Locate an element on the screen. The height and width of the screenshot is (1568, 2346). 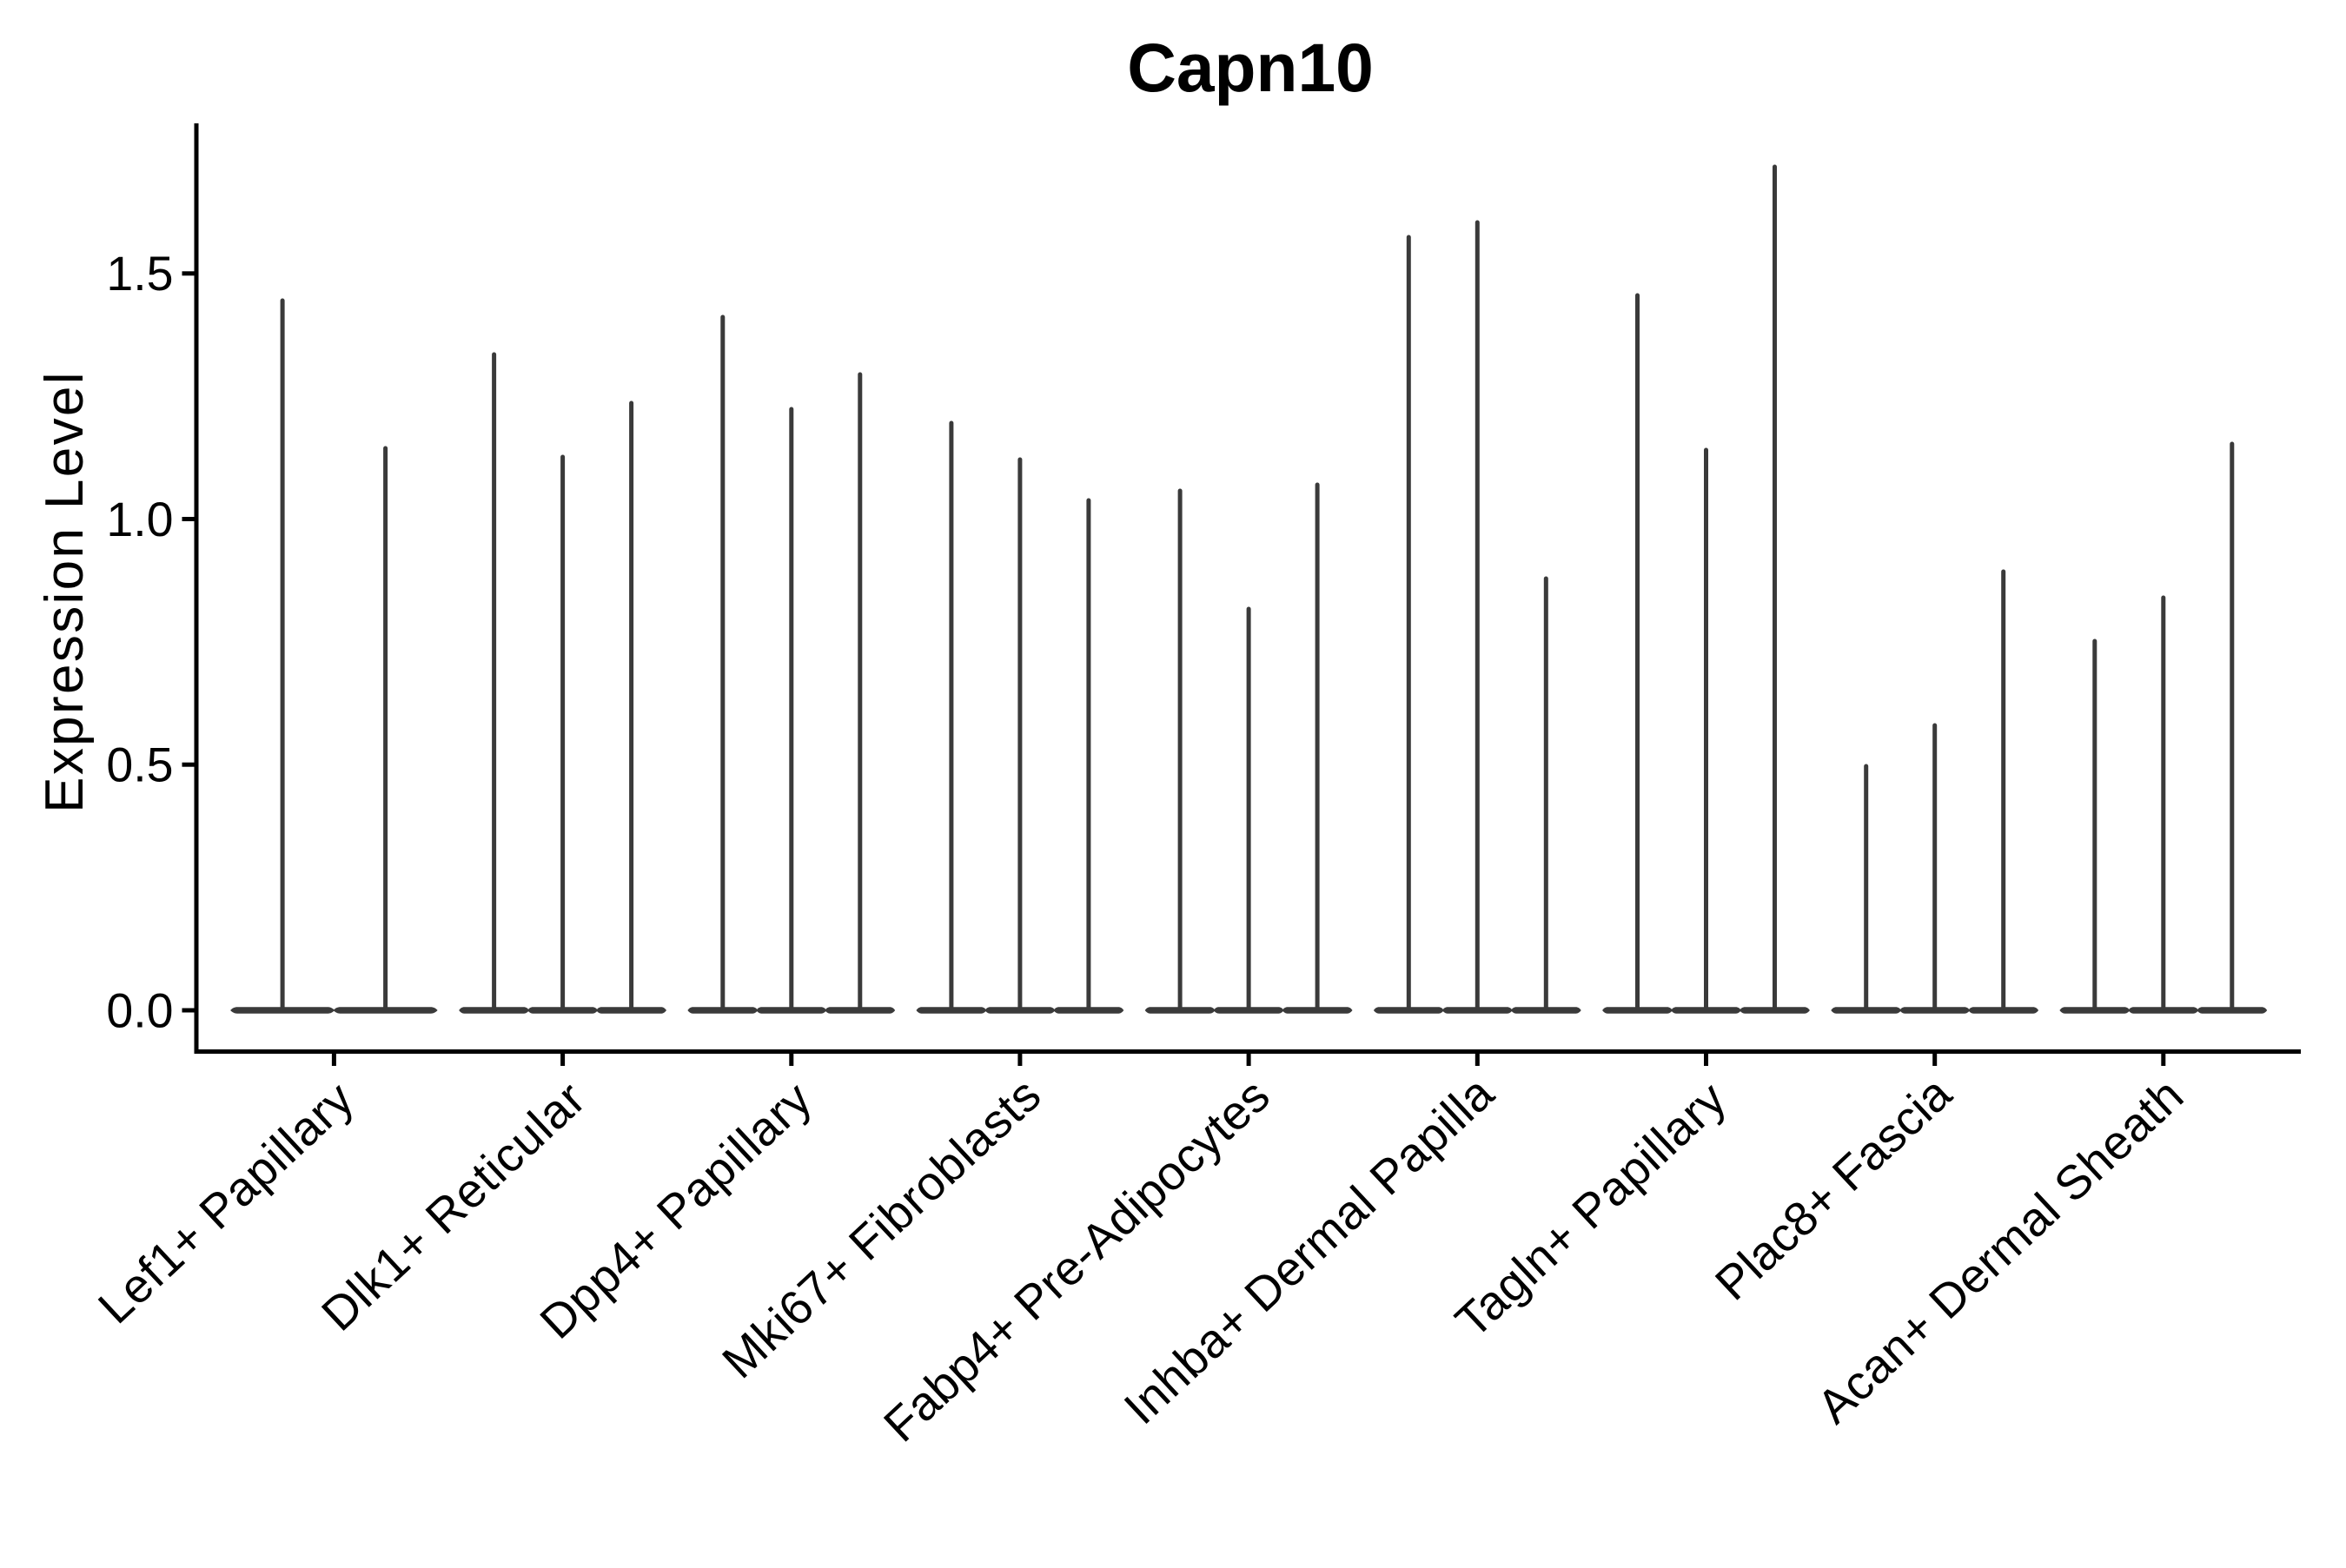
svg-text: Expression Level is located at coordinates (65, 591).